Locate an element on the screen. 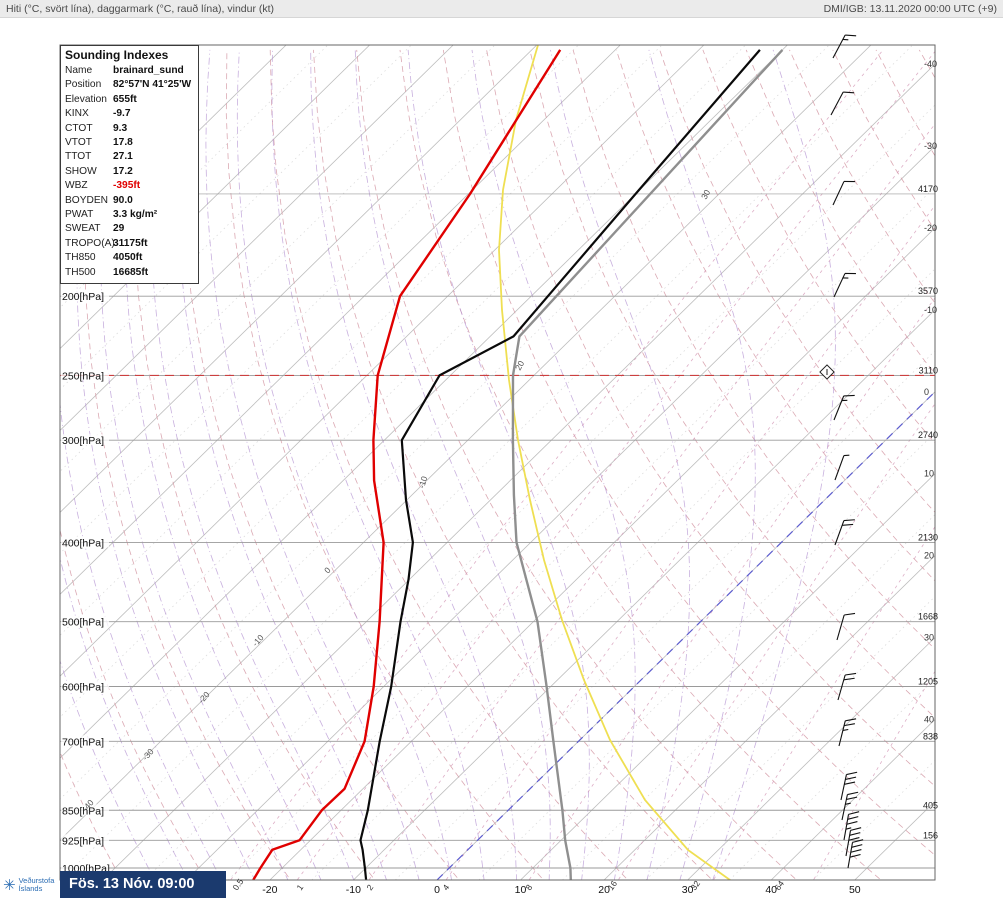 The height and width of the screenshot is (900, 1003). mixing-ratio-label: 1 is located at coordinates (299, 887).